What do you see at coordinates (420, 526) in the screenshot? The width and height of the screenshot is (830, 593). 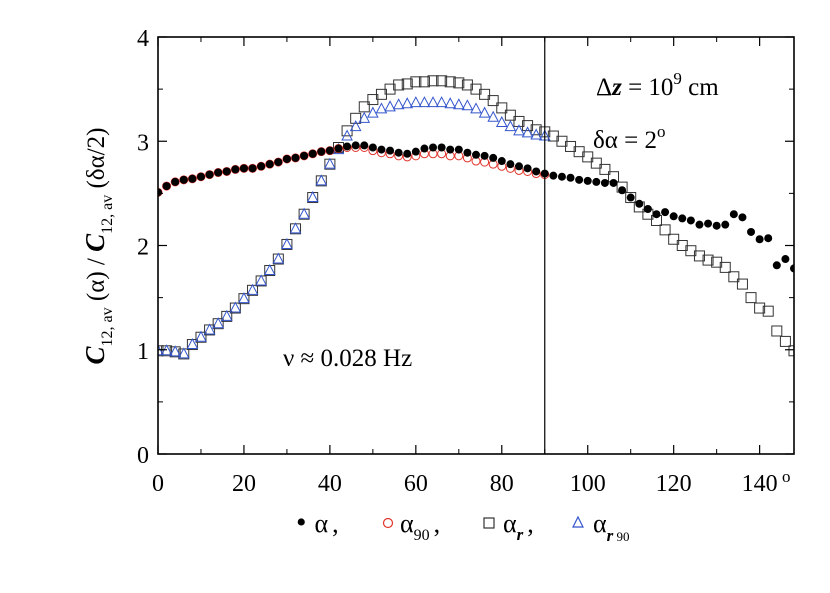 I see `legend-alpha90-entry: α90,` at bounding box center [420, 526].